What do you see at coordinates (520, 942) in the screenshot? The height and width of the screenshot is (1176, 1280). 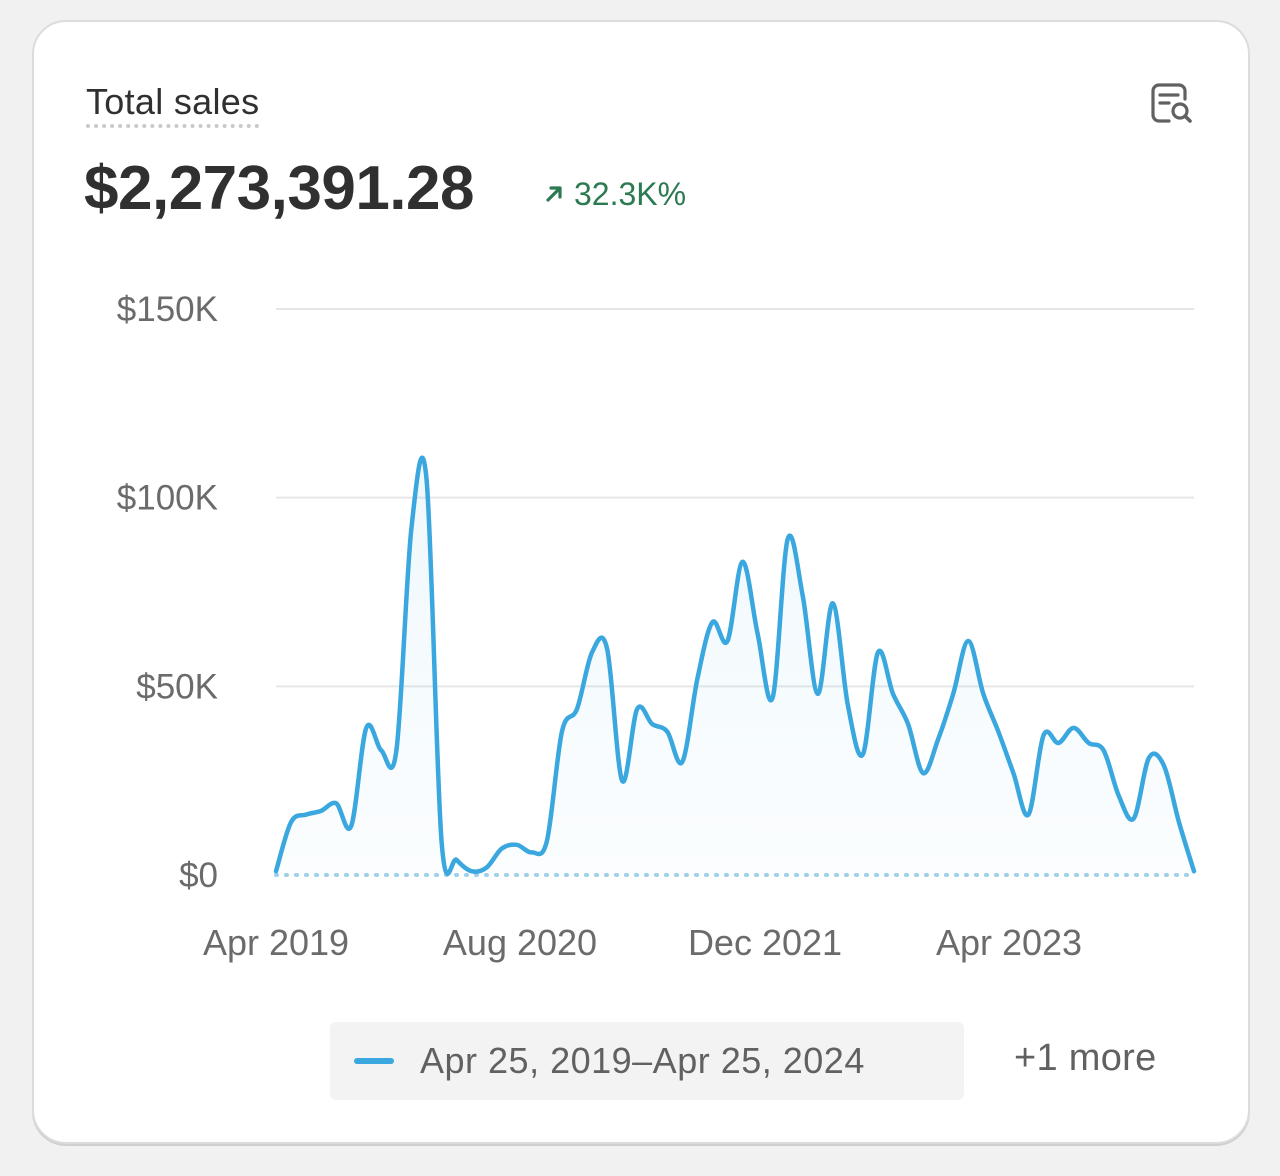 I see `x-tick-label: Aug 2020` at bounding box center [520, 942].